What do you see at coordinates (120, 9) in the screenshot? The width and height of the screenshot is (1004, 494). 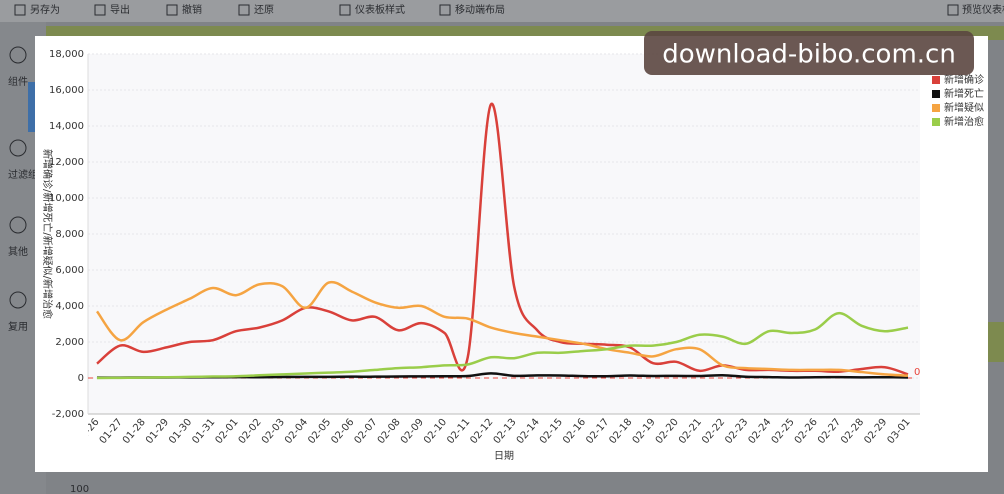 I see `toolbar-button: 导出` at bounding box center [120, 9].